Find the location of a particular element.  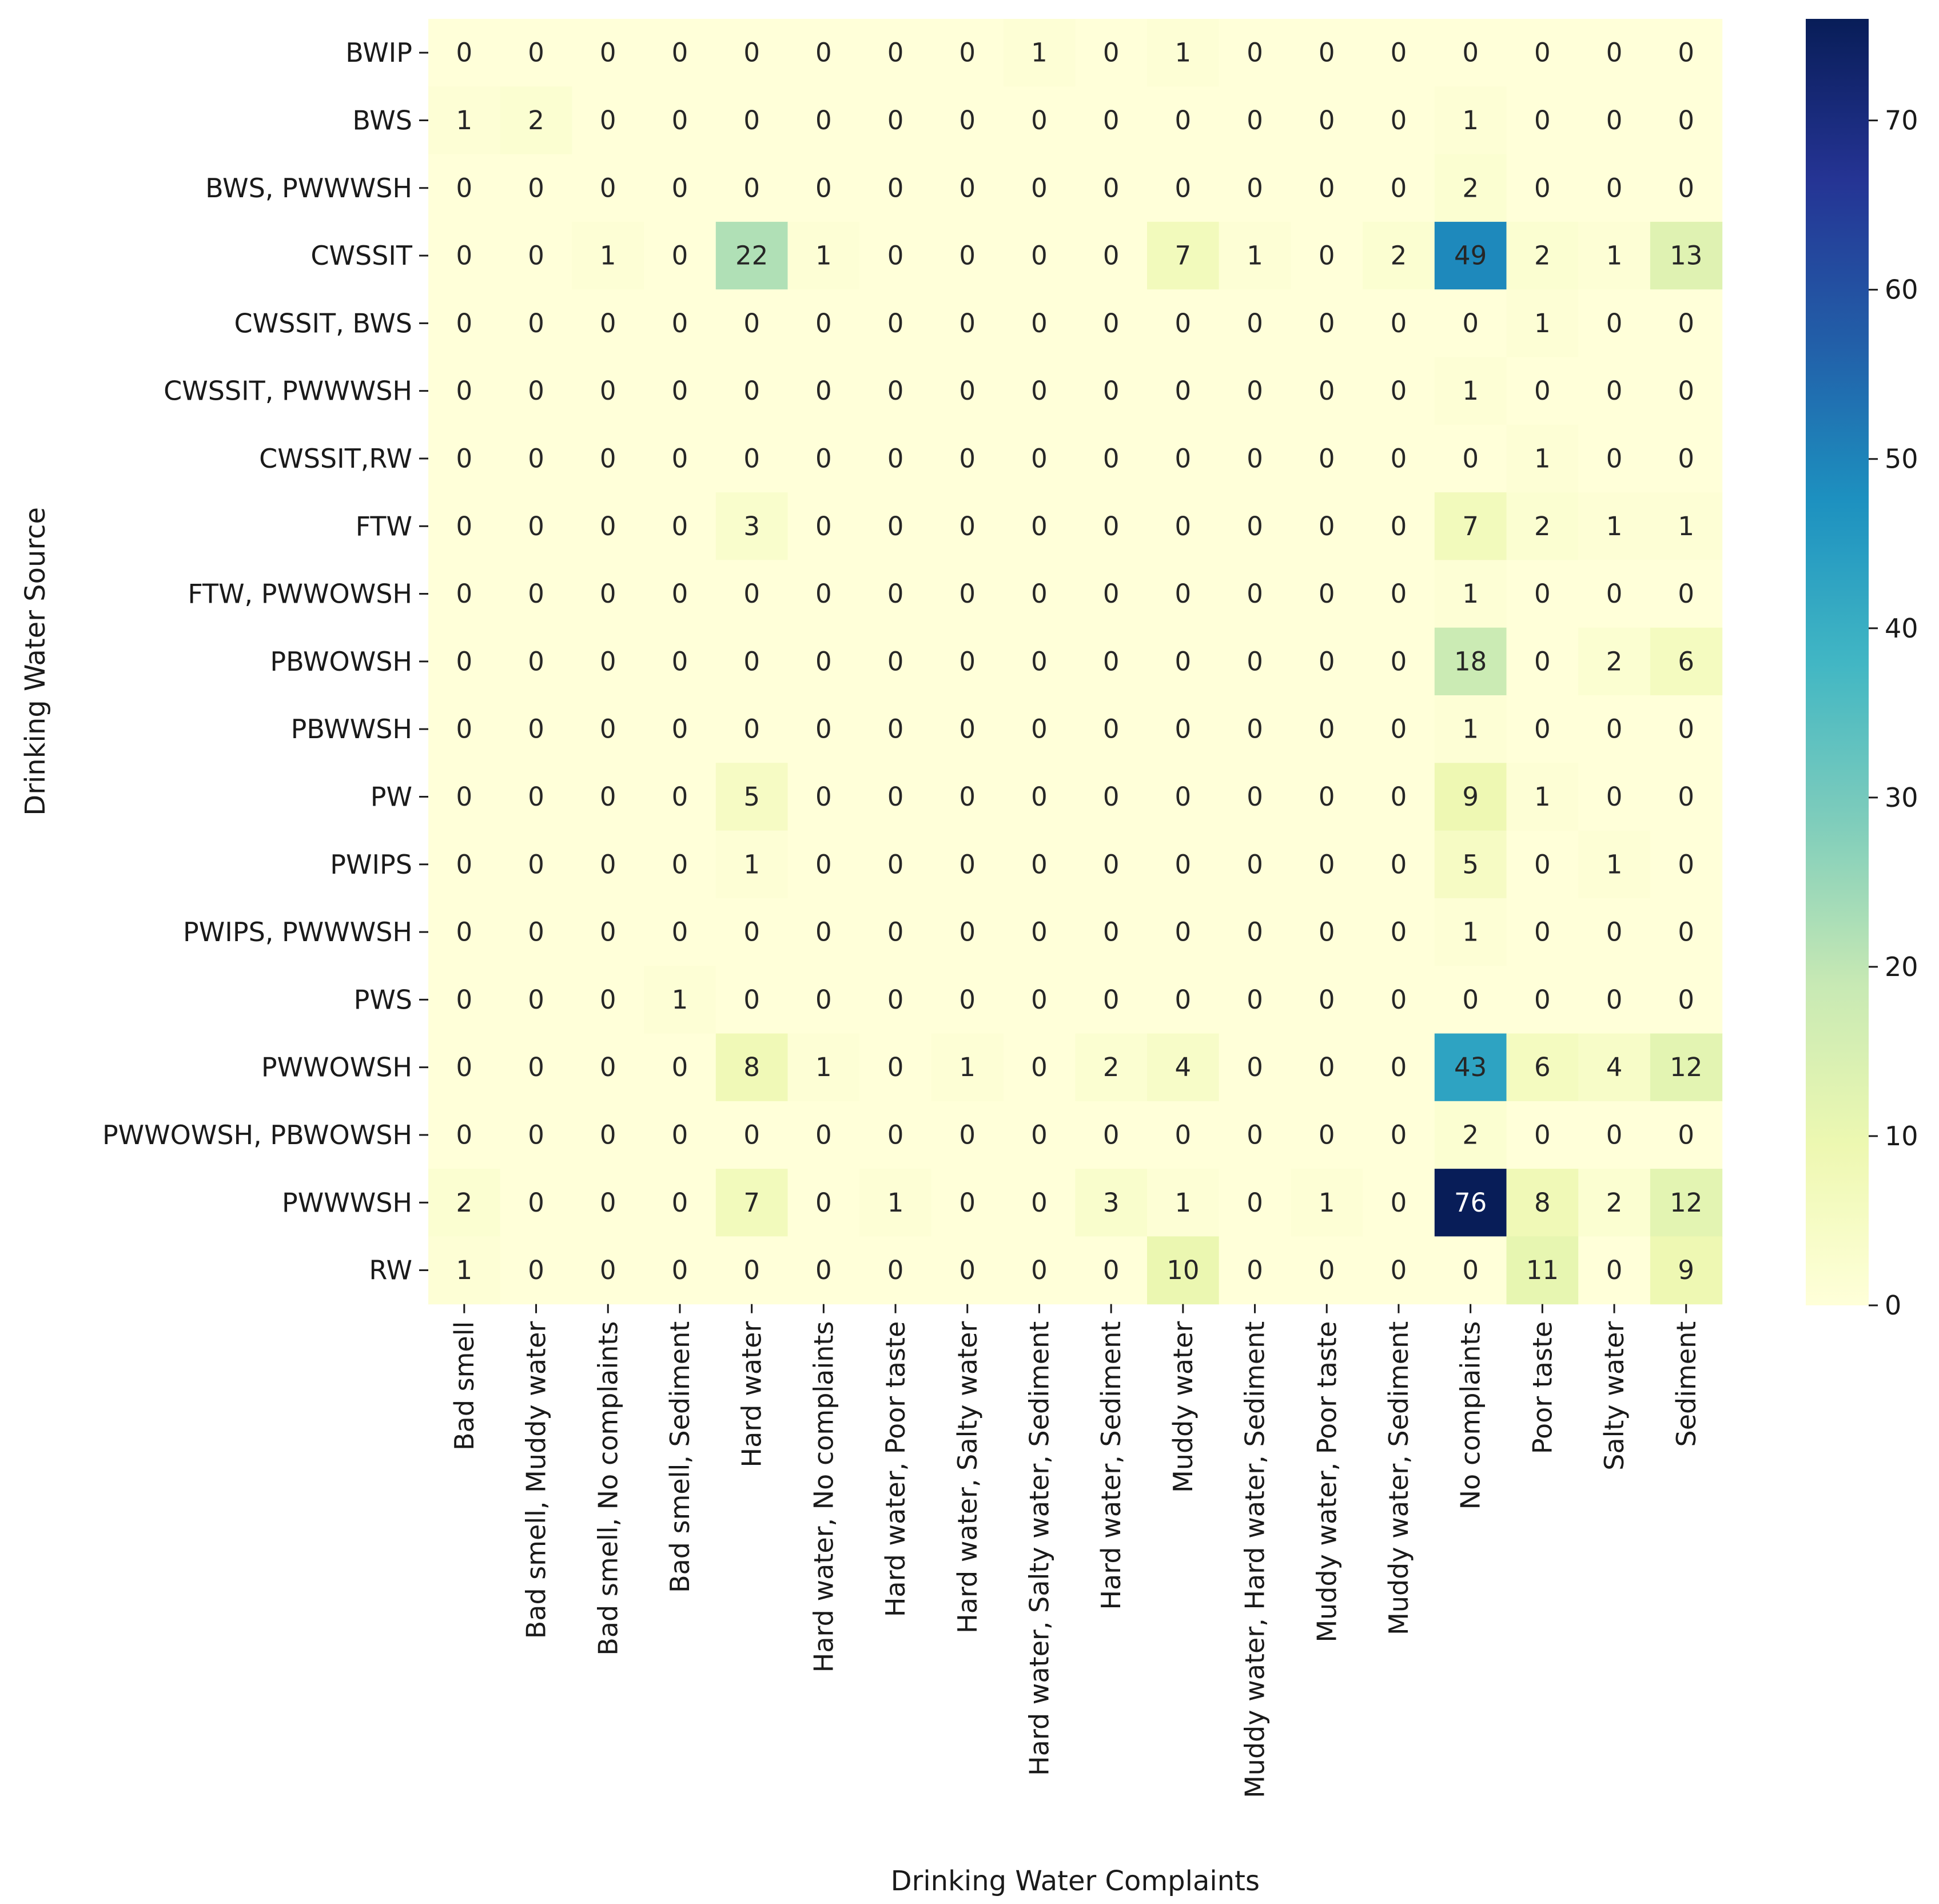

y-tick-label: CWSSIT is located at coordinates (362, 255).